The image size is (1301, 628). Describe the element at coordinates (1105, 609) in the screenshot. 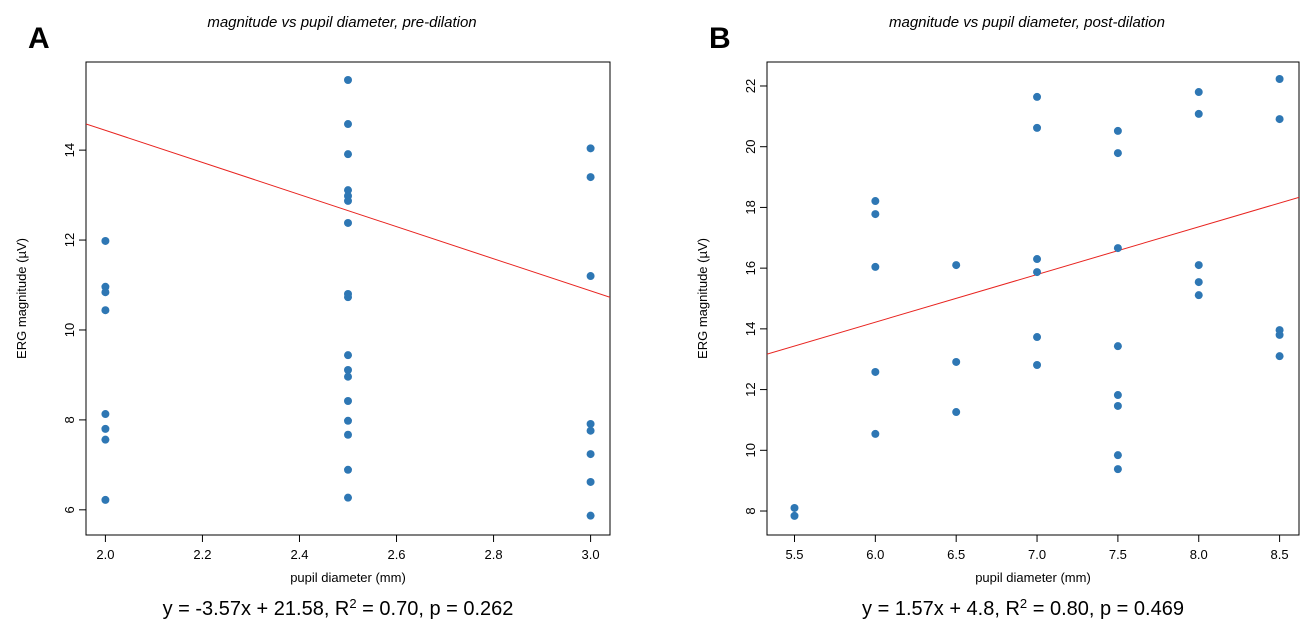

I see `annotation-part: = 0.80, p = 0.469` at that location.